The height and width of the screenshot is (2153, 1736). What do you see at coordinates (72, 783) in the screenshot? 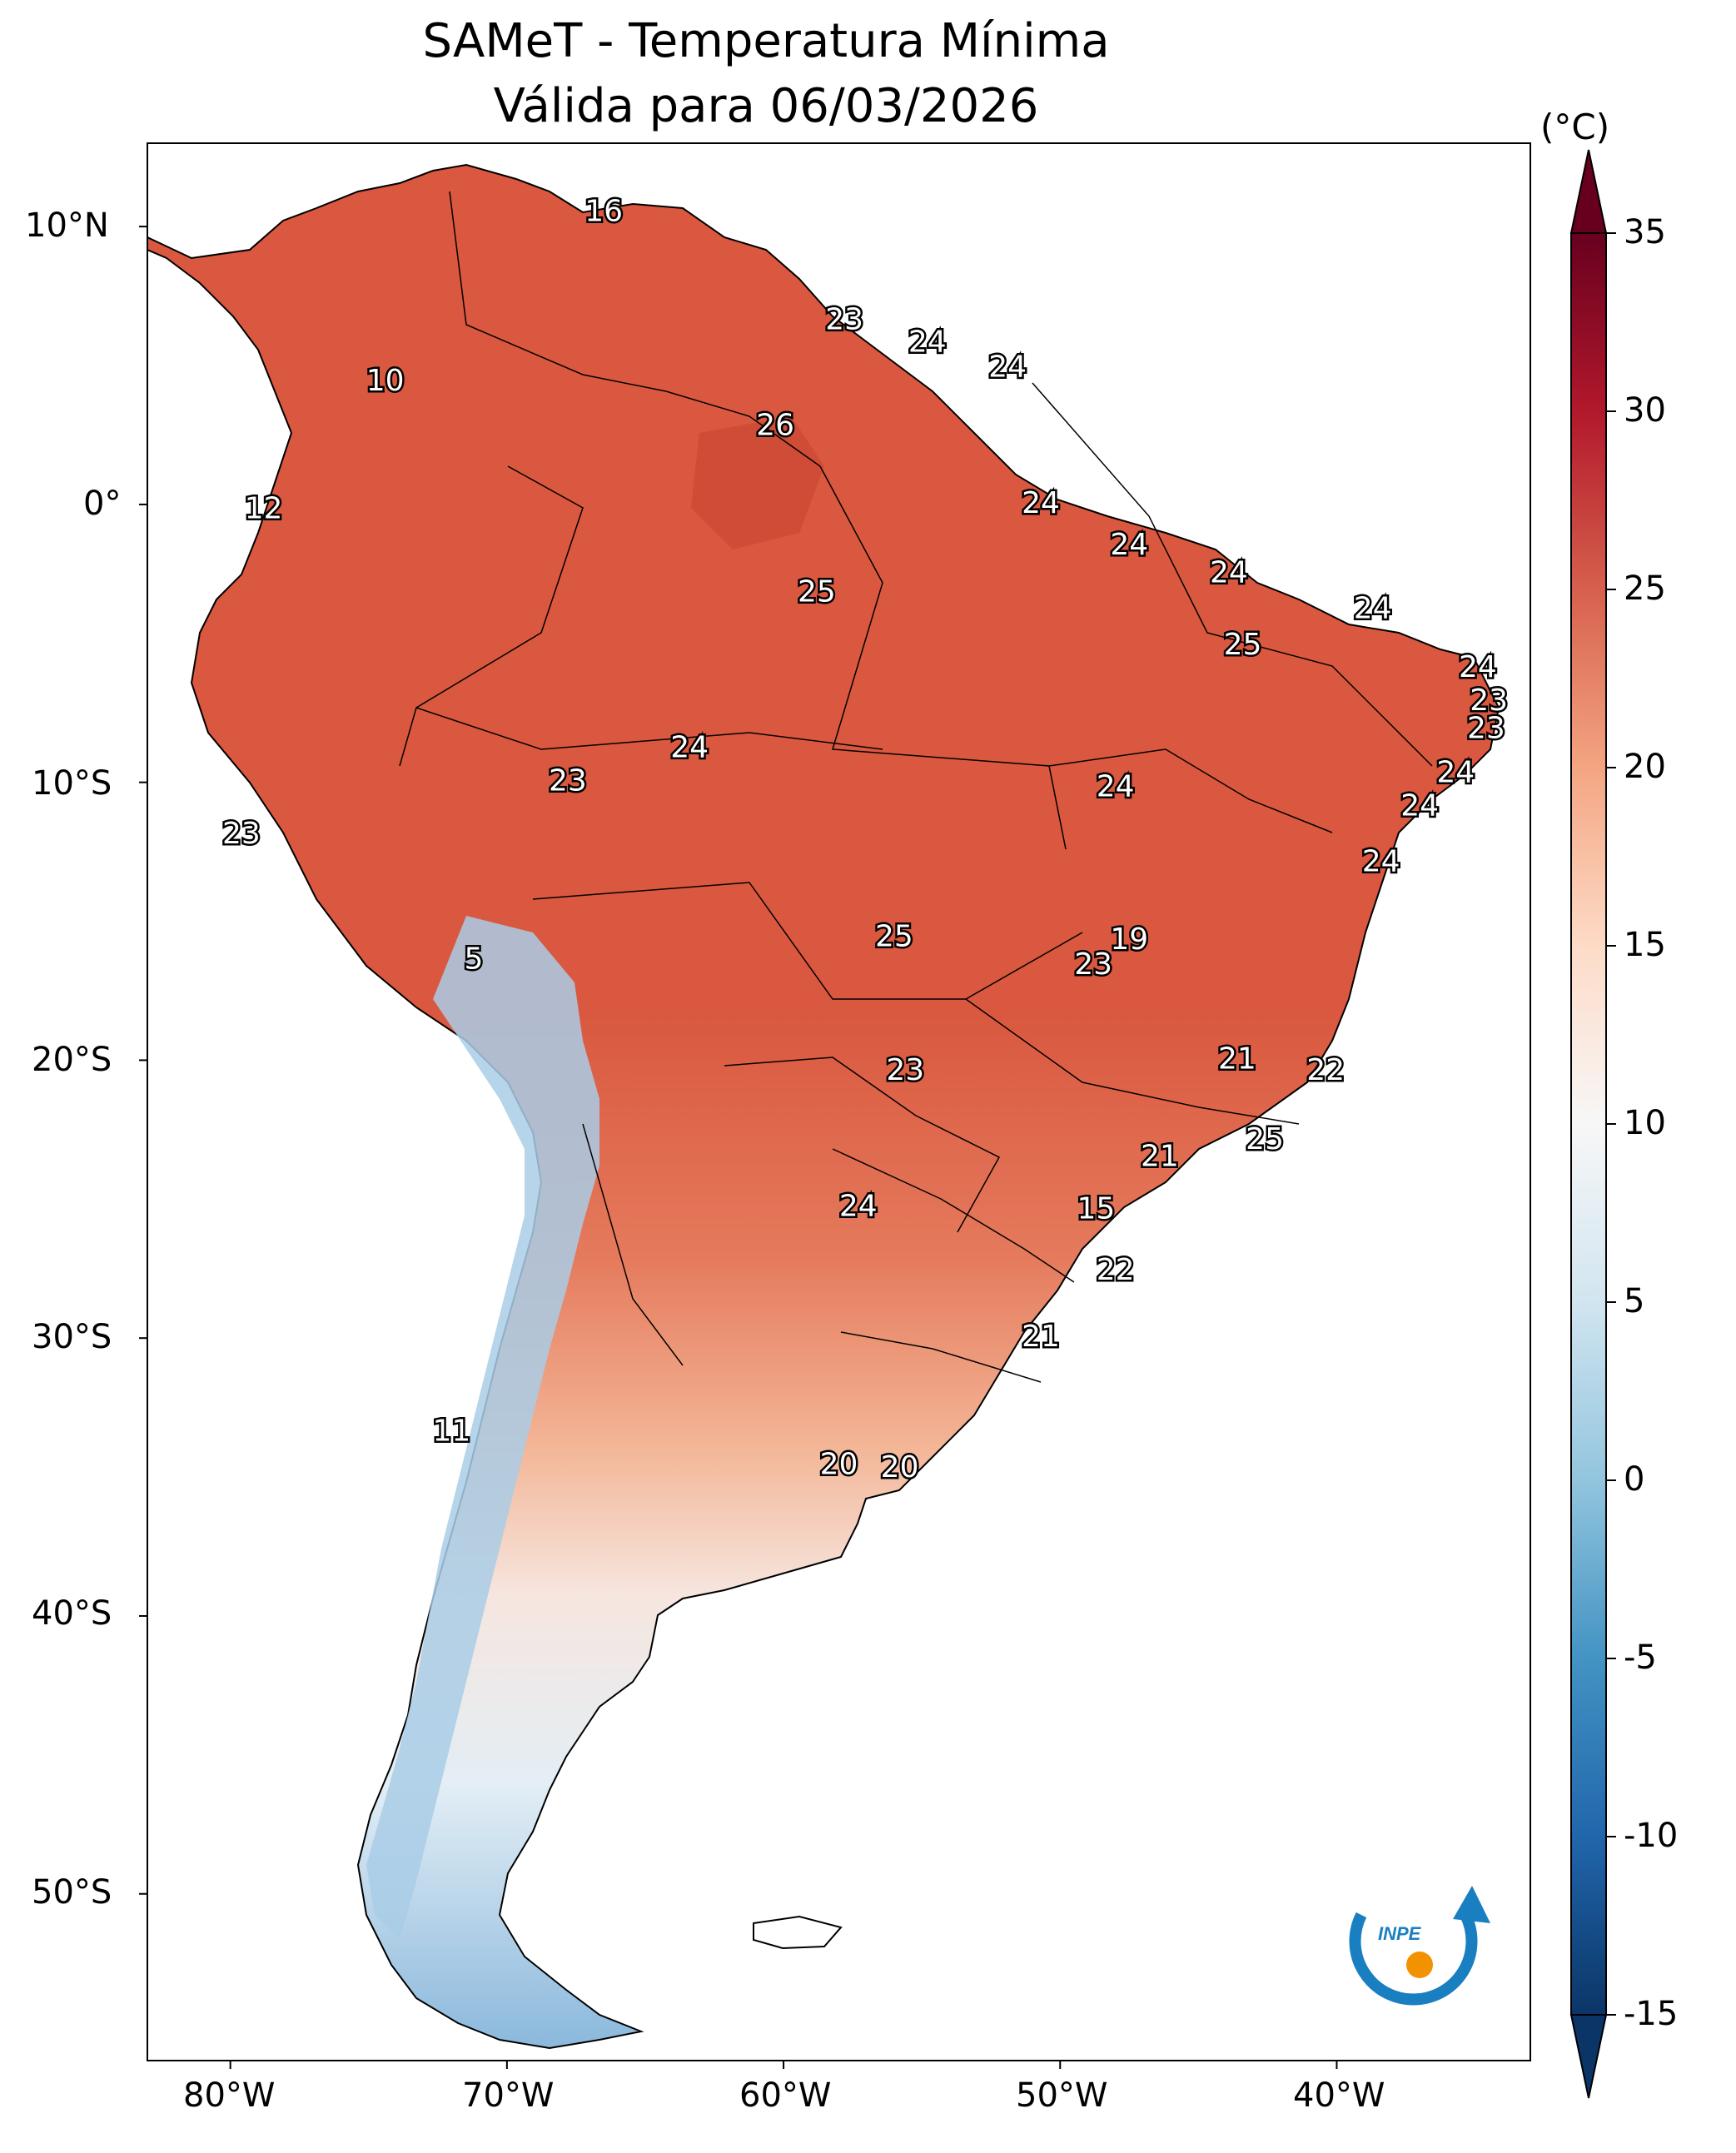
I see `lat-label-10s: 10°S` at bounding box center [72, 783].